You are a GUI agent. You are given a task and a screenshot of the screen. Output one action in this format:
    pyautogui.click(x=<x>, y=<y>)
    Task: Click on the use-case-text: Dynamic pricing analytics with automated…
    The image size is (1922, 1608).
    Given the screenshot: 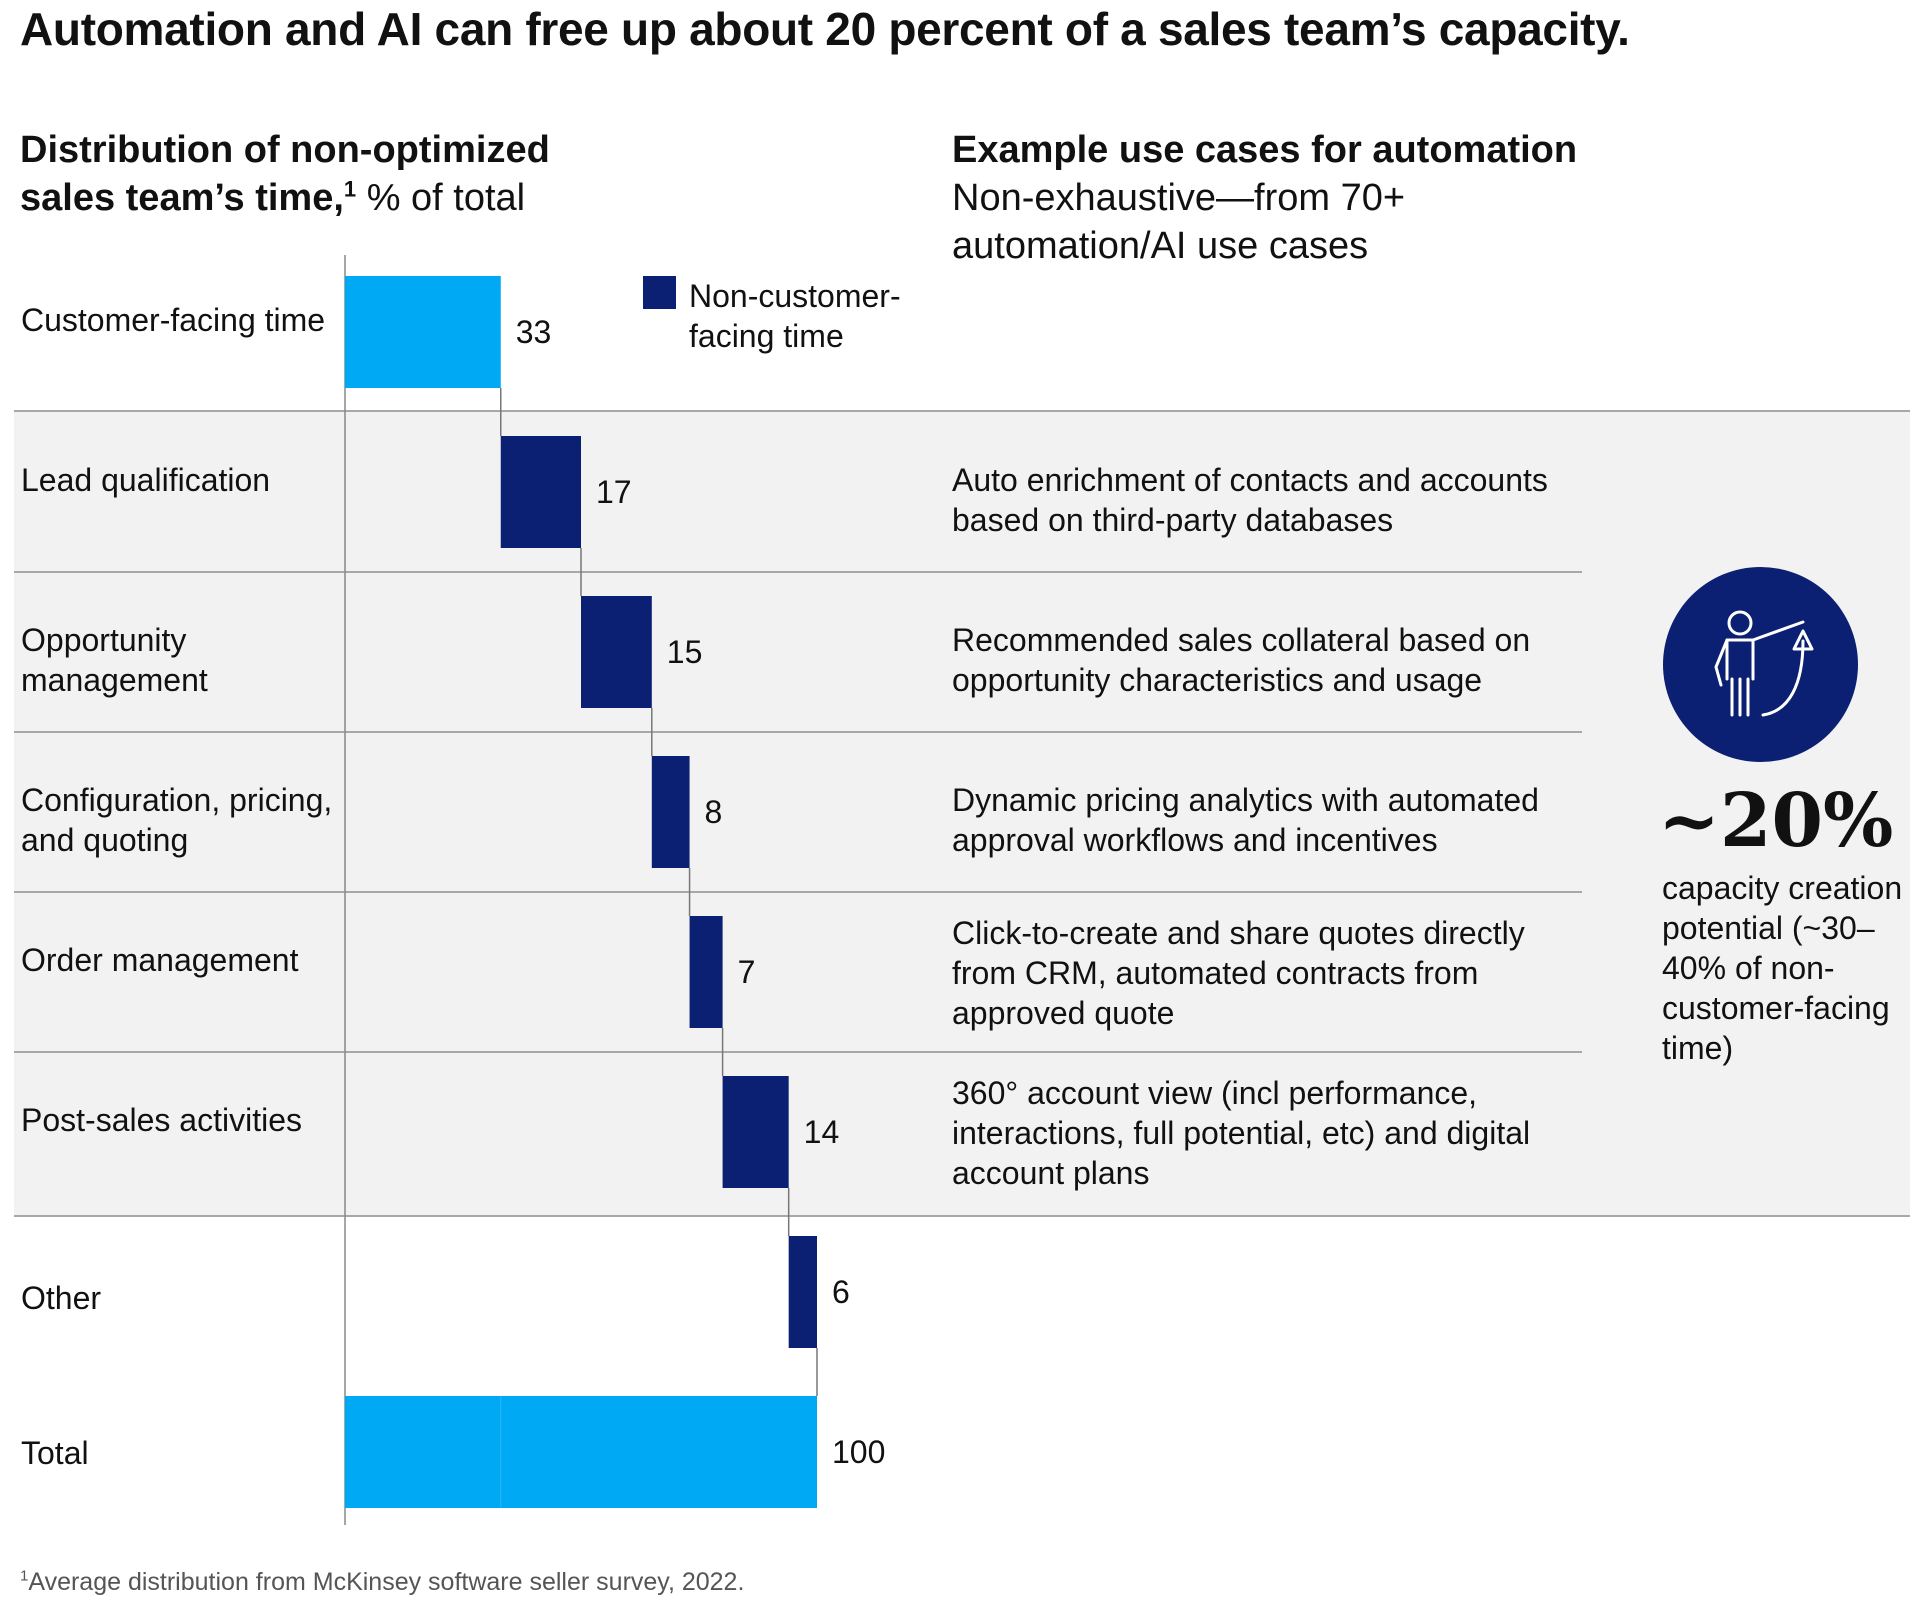 What is the action you would take?
    pyautogui.click(x=1245, y=820)
    